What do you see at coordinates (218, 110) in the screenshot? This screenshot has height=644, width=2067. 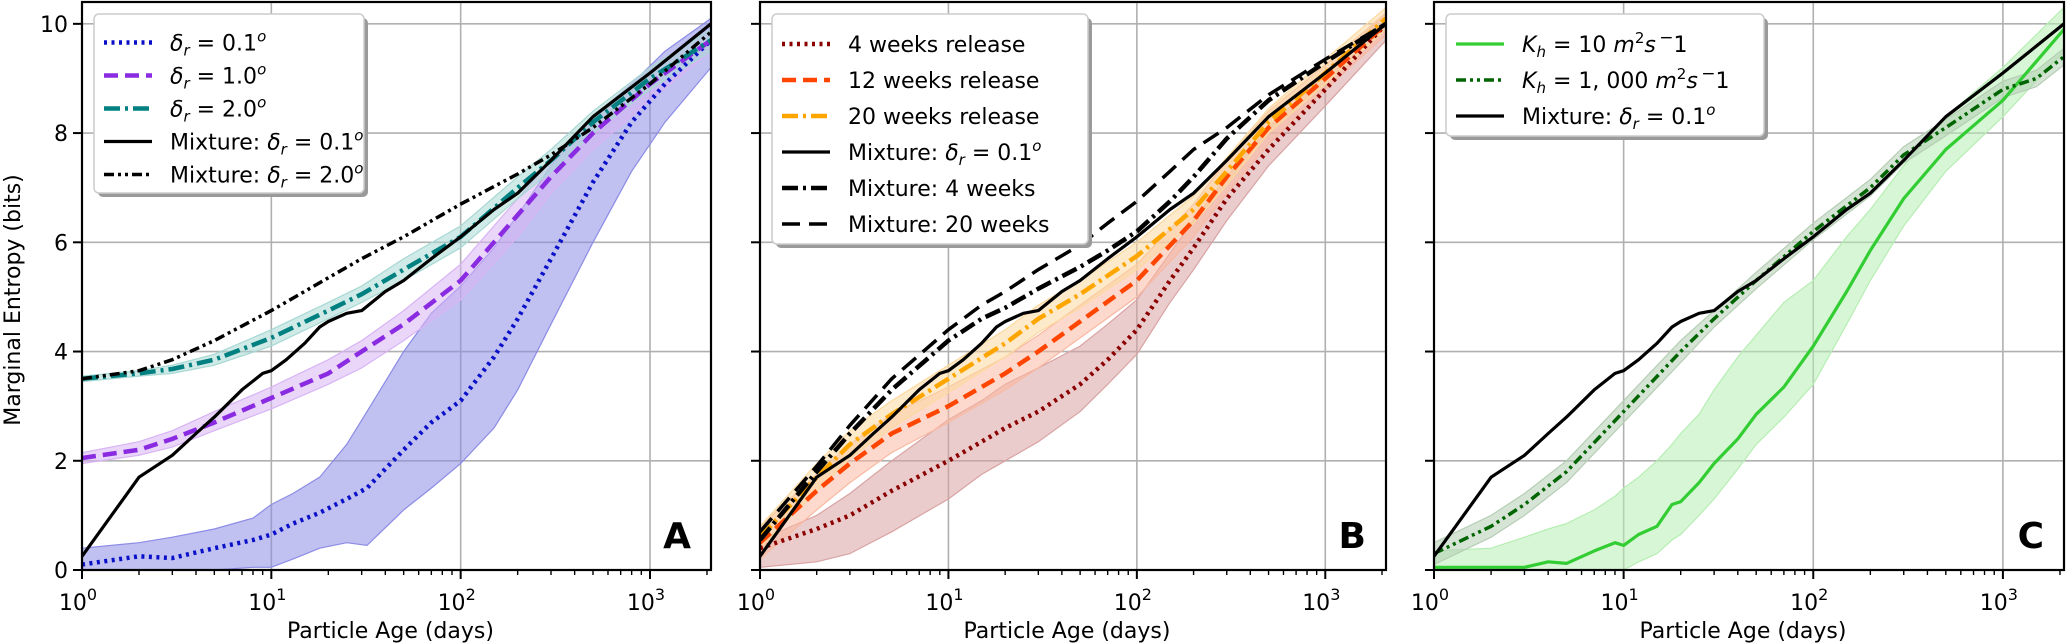 I see `legend-entry: δr = 2.0o` at bounding box center [218, 110].